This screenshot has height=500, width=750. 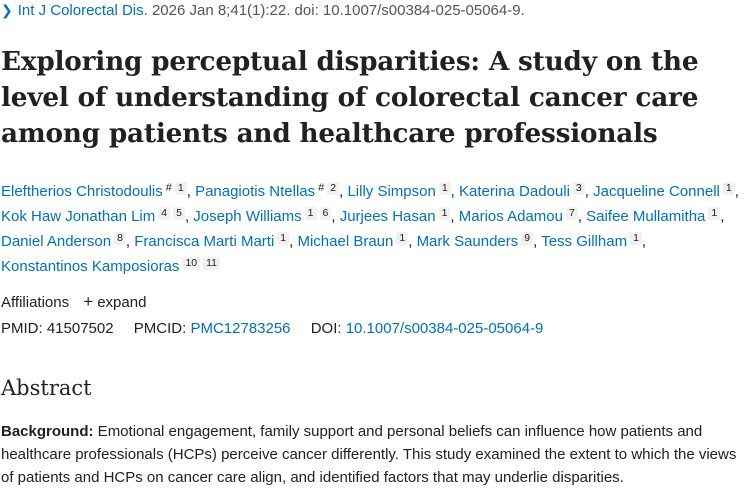 I want to click on plus-icon: +, so click(x=88, y=301).